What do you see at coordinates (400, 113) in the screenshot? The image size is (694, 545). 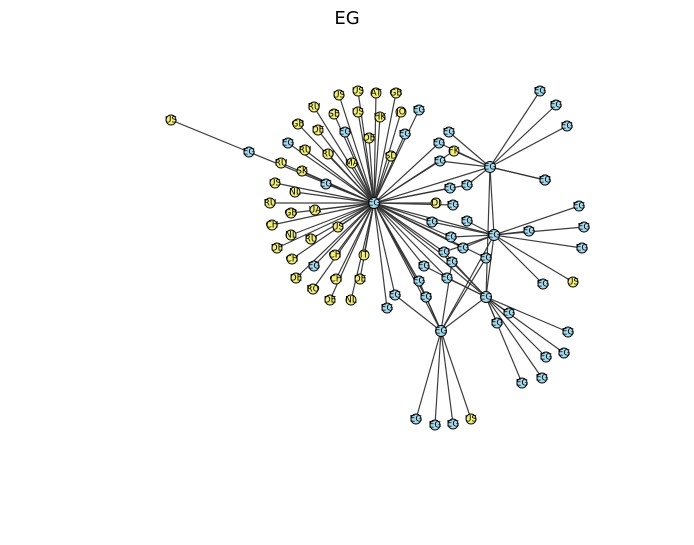 I see `node-label: JO` at bounding box center [400, 113].